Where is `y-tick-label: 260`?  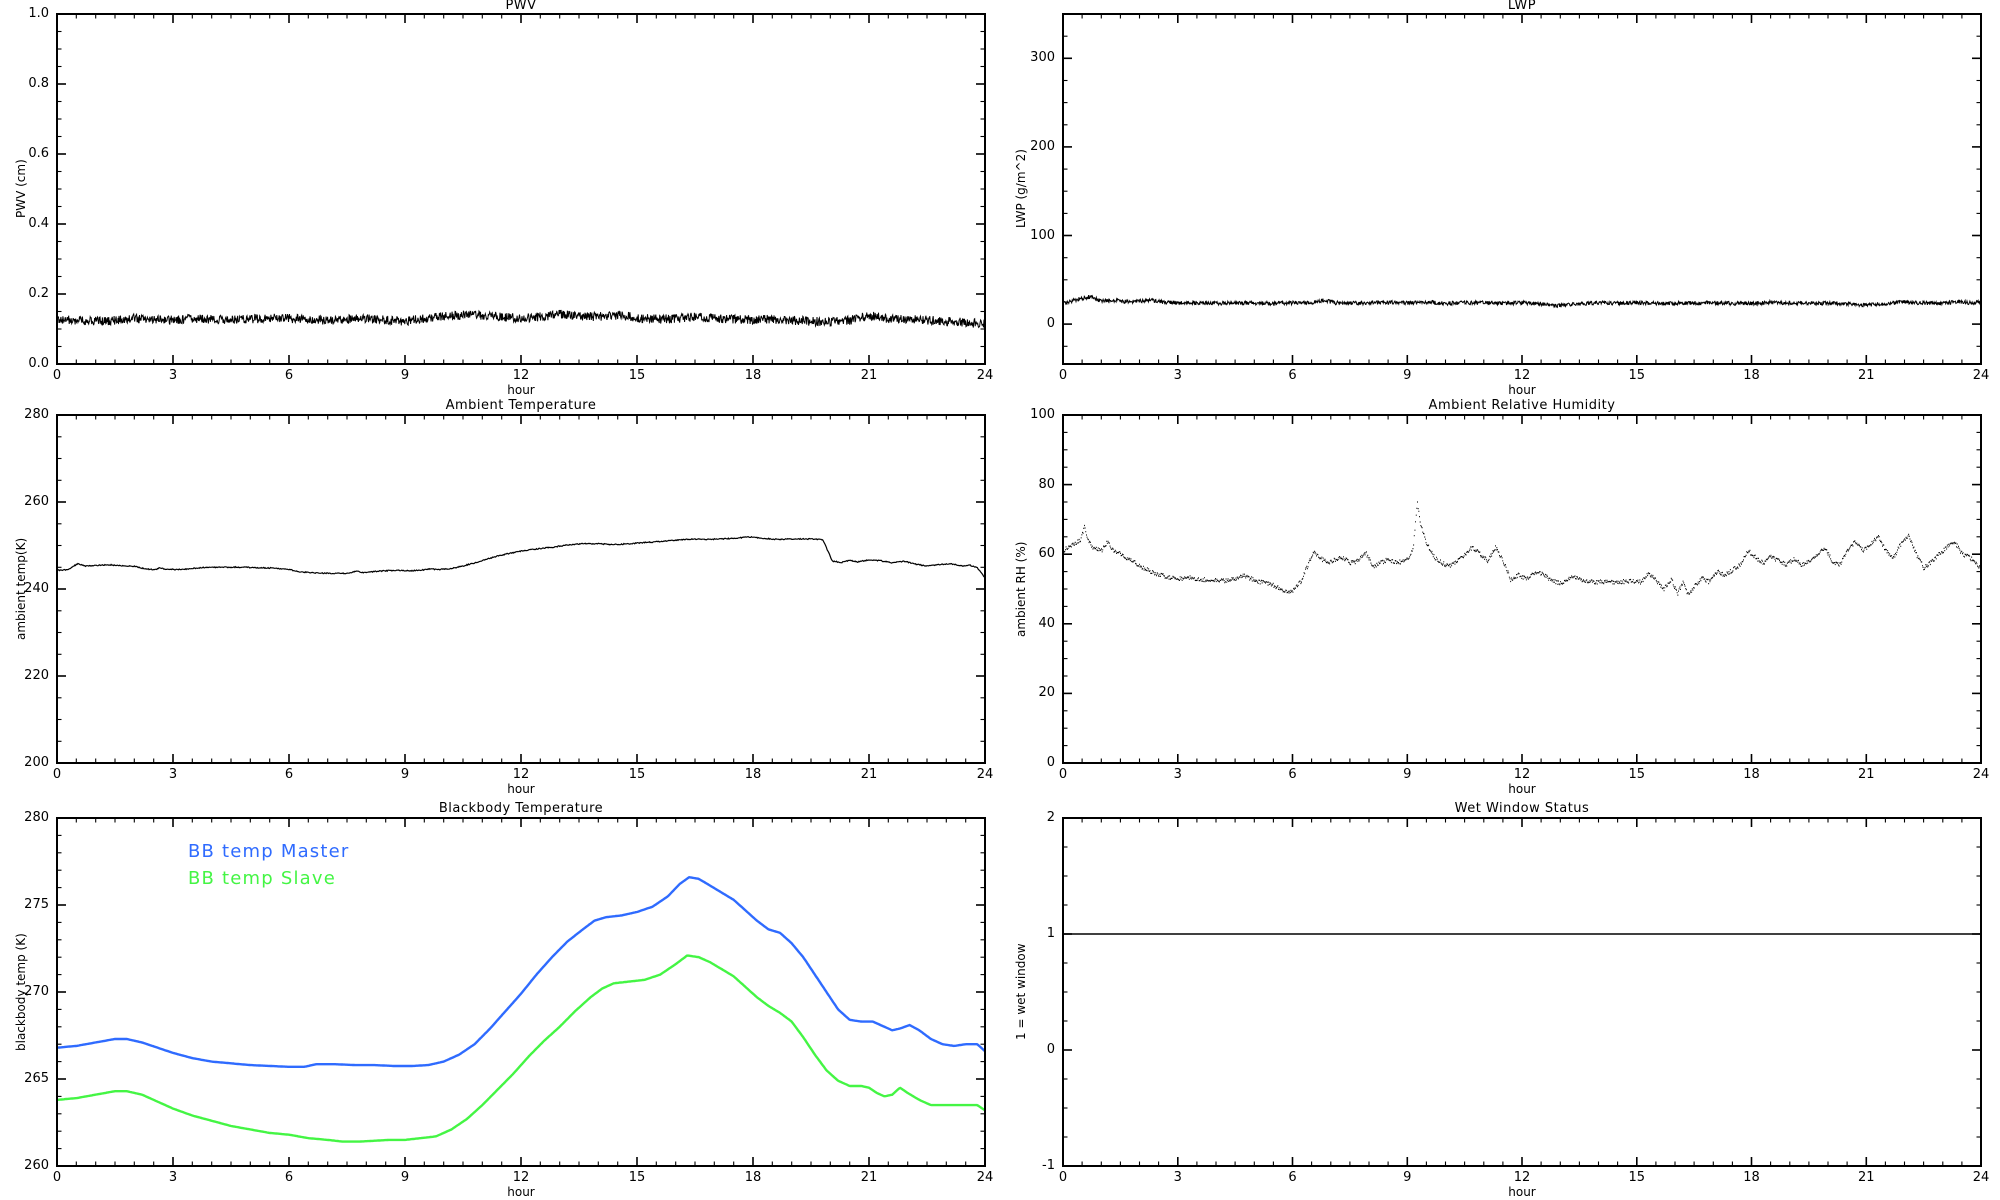
y-tick-label: 260 is located at coordinates (36, 501).